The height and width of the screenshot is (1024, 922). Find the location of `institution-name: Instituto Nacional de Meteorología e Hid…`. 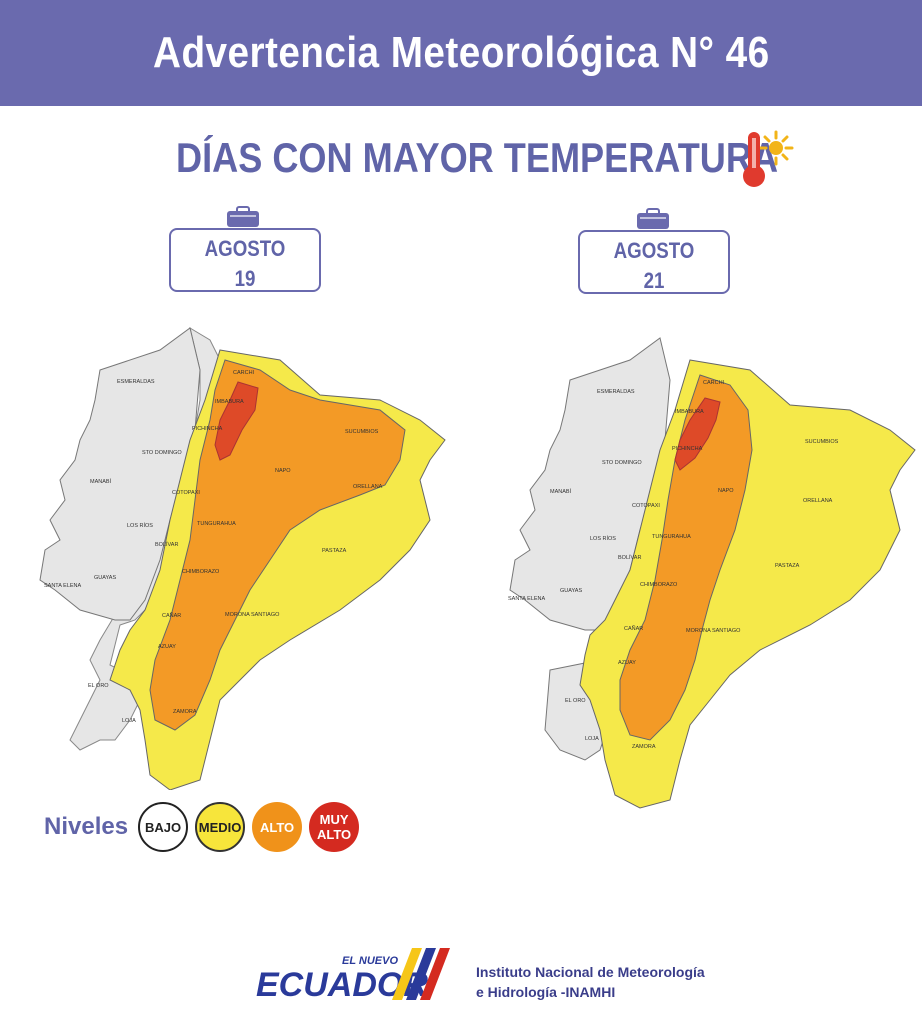

institution-name: Instituto Nacional de Meteorología e Hid… is located at coordinates (590, 982).